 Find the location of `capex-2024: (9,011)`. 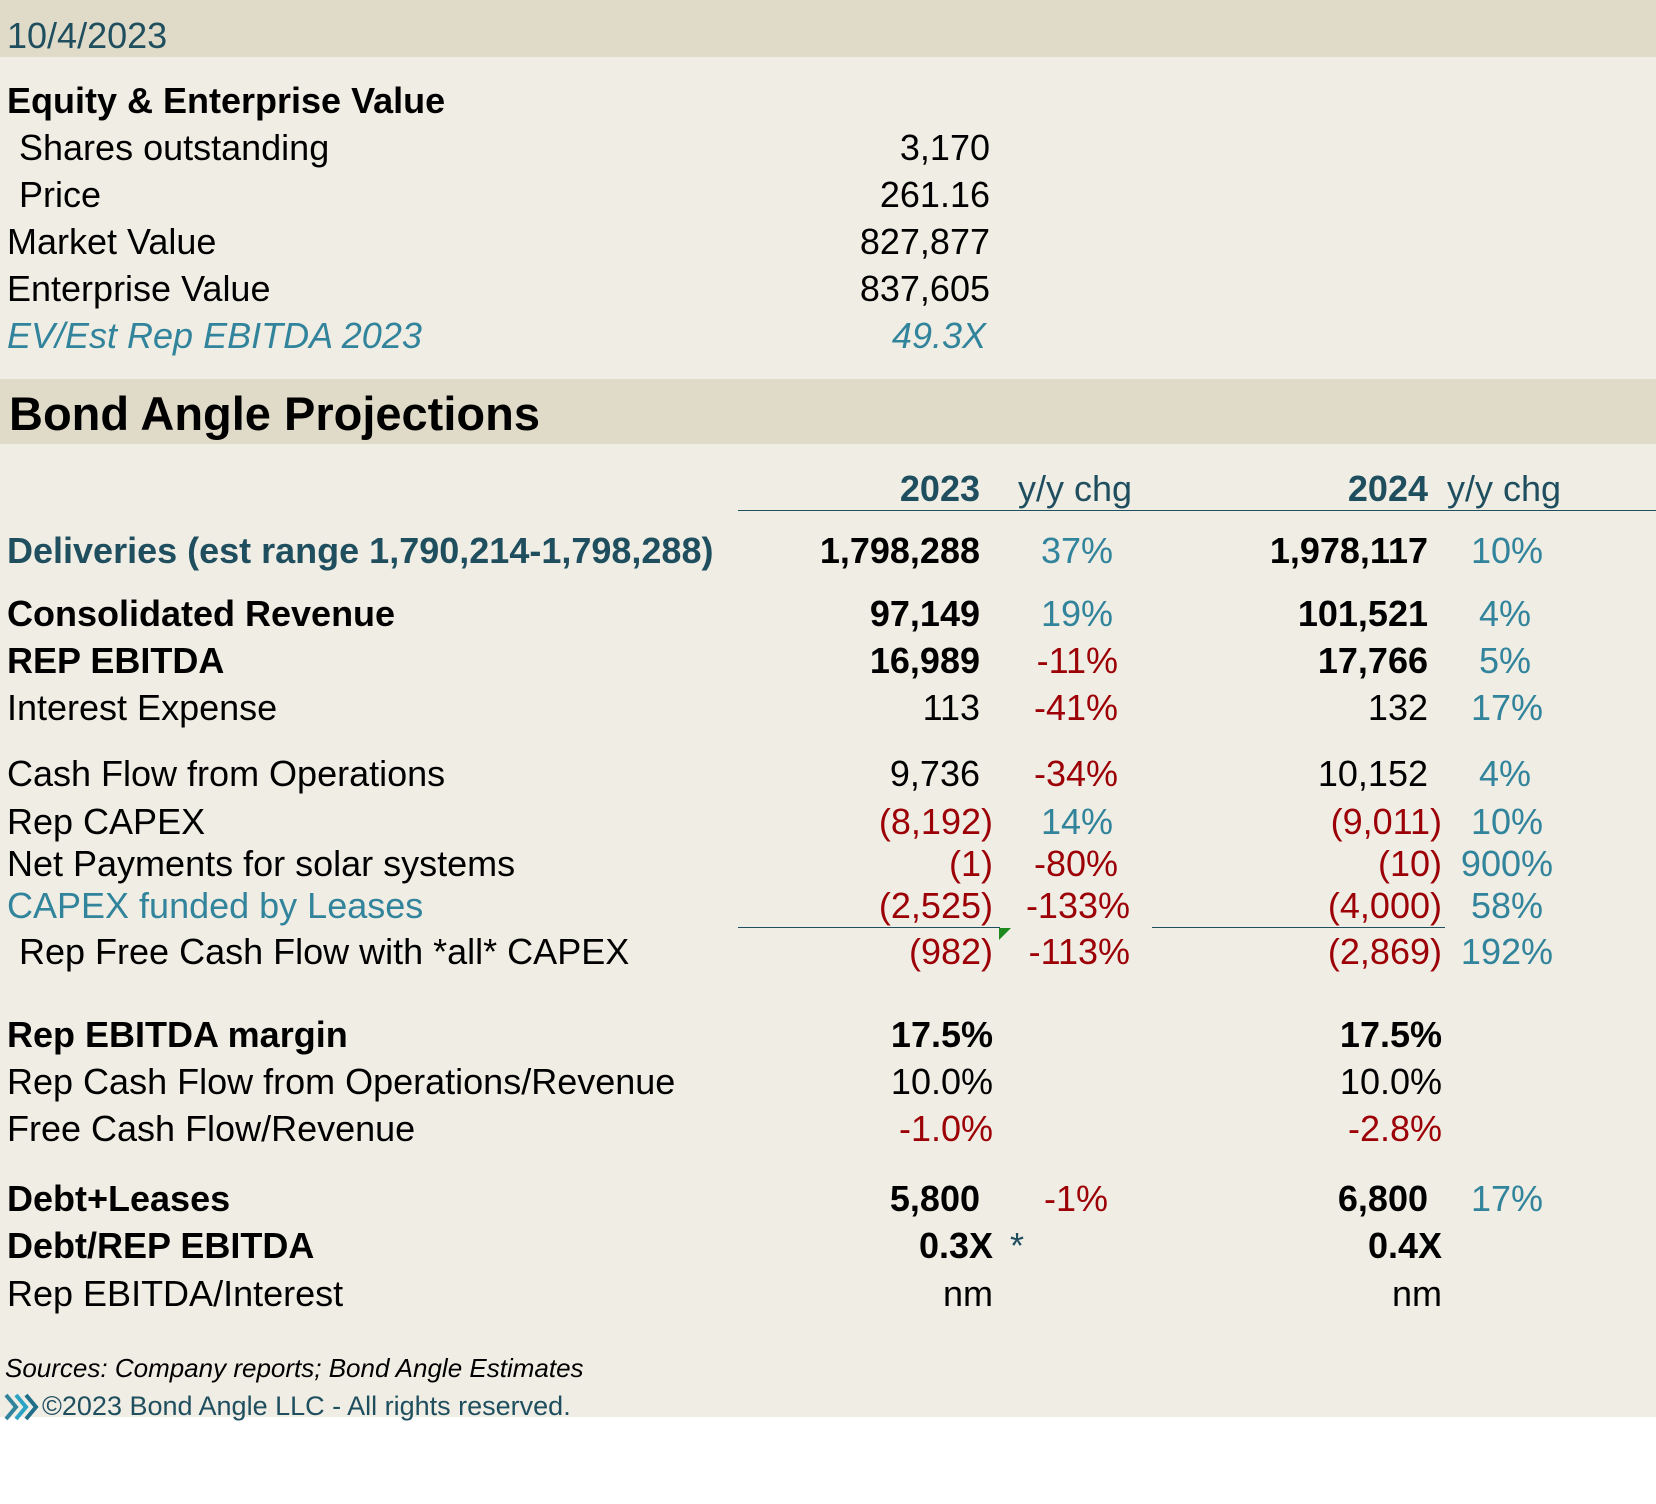

capex-2024: (9,011) is located at coordinates (1386, 821).